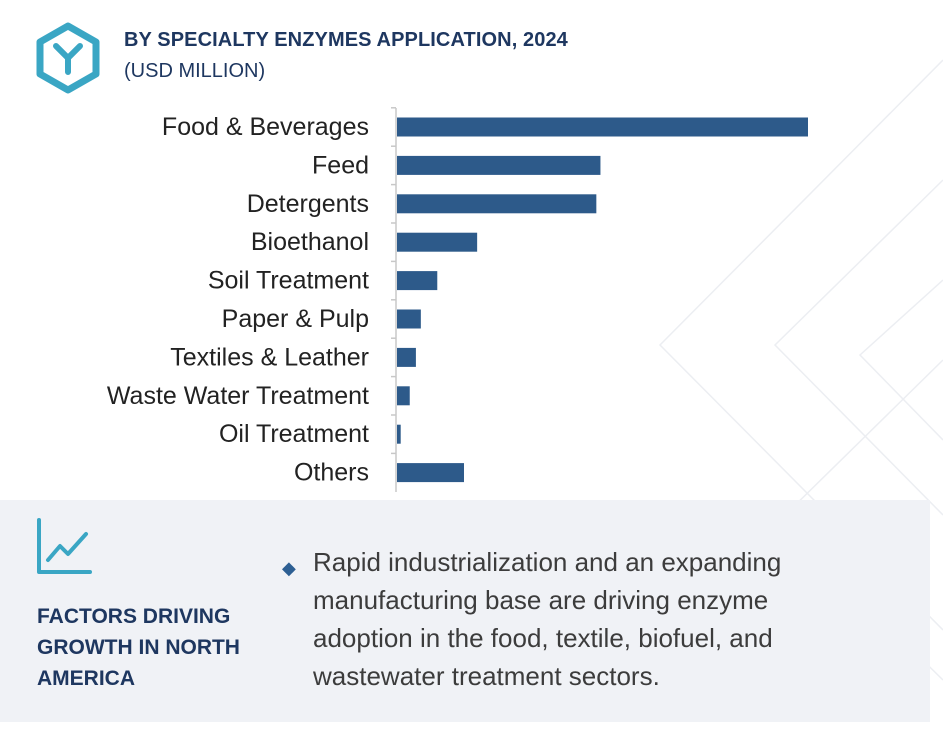 This screenshot has height=729, width=943. I want to click on hexagon-y-logo-icon, so click(68, 58).